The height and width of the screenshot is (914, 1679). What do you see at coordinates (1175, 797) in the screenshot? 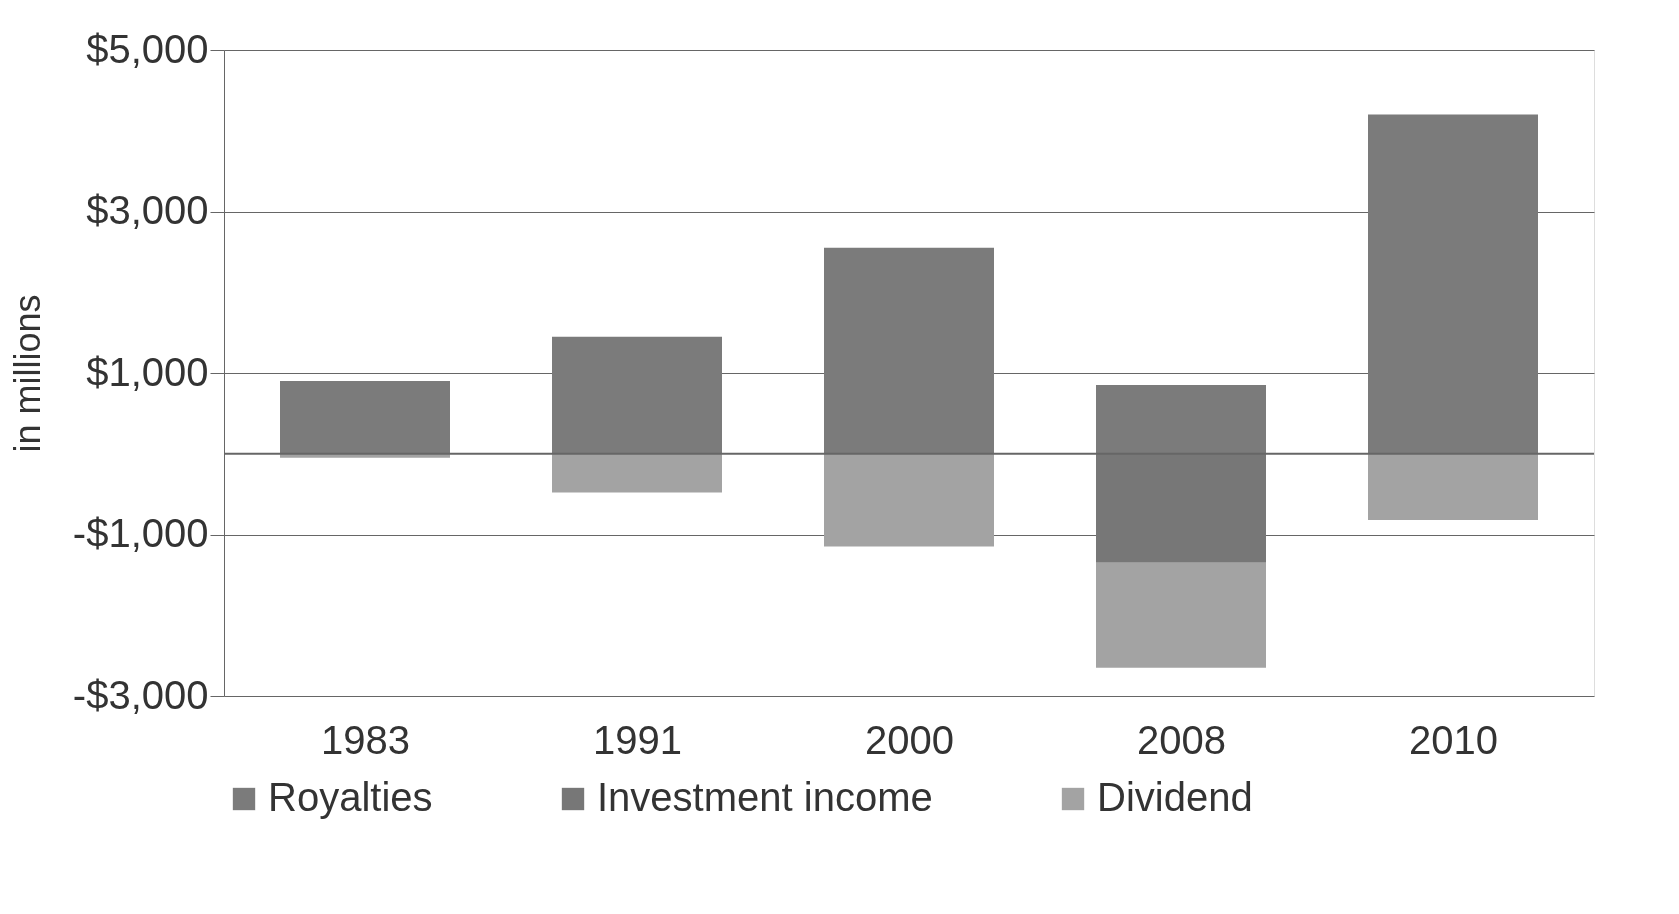
I see `legend-label: Dividend` at bounding box center [1175, 797].